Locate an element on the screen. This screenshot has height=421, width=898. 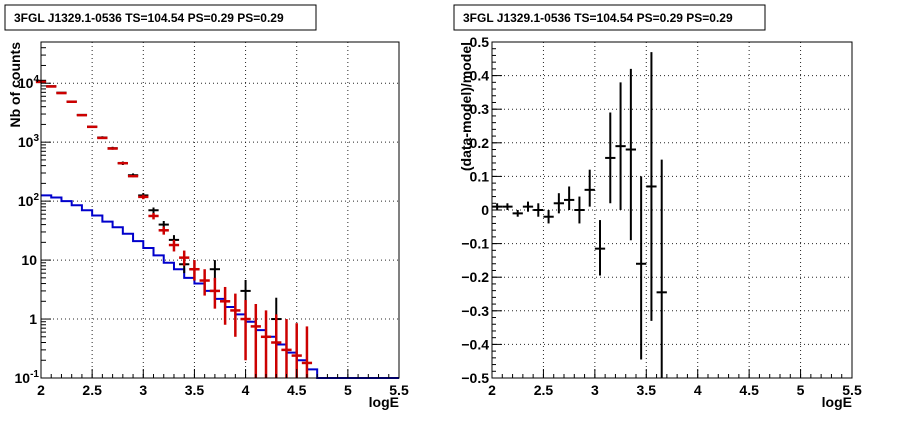
counts-x-axis-title: logE is located at coordinates (384, 402).